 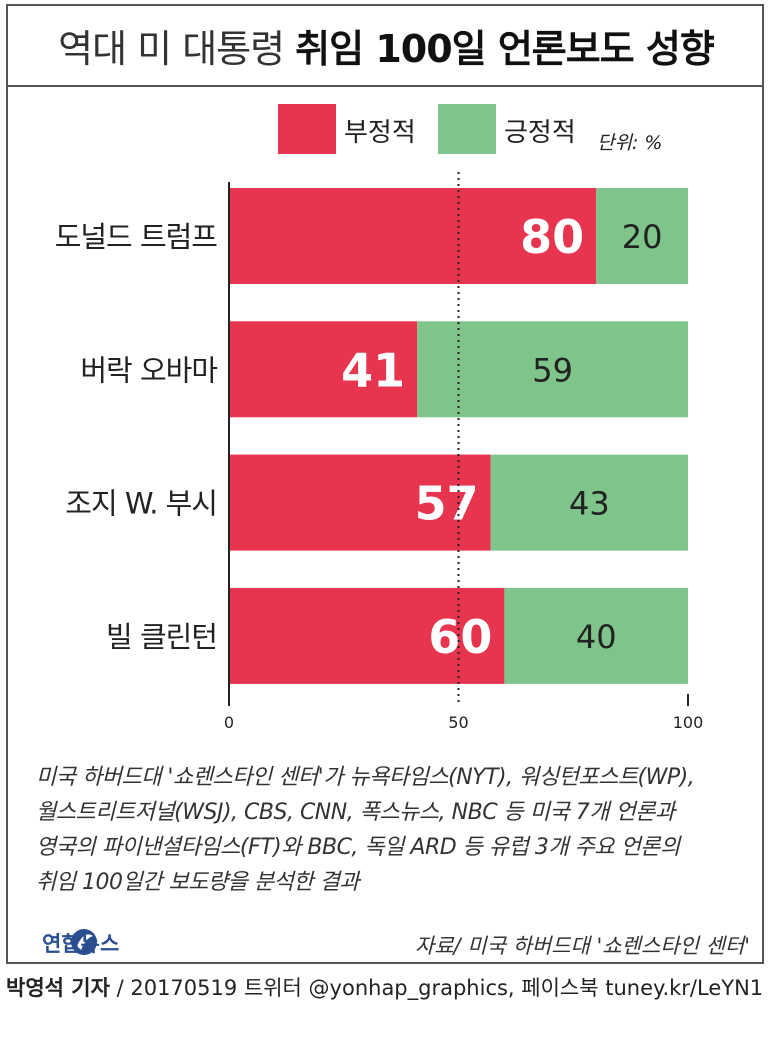 I want to click on legend-label-negative: 부정적, so click(x=380, y=133).